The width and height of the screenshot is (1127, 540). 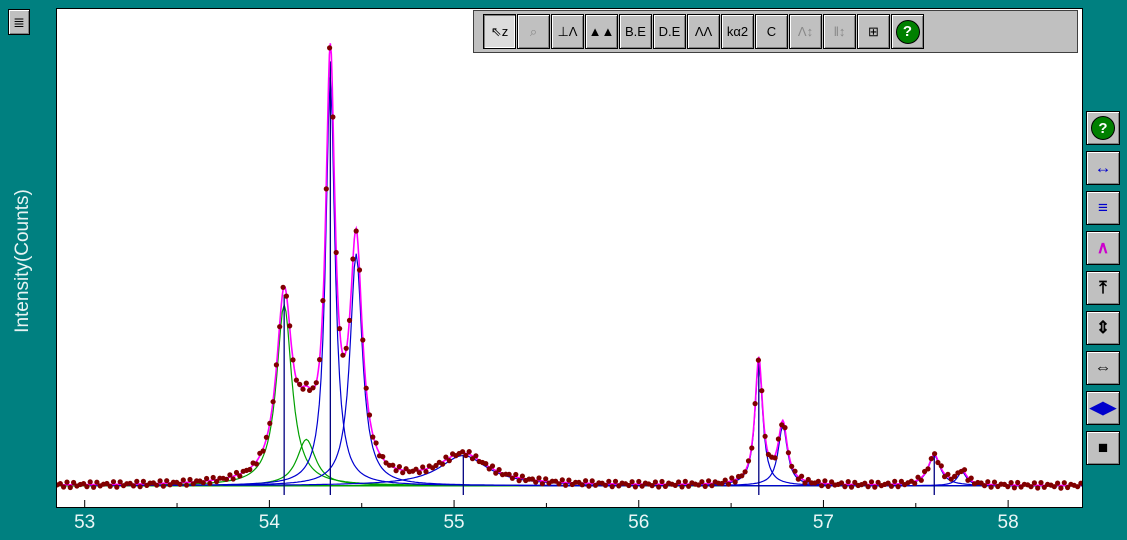 I want to click on toolbar-help-button: ?, so click(x=907, y=31).